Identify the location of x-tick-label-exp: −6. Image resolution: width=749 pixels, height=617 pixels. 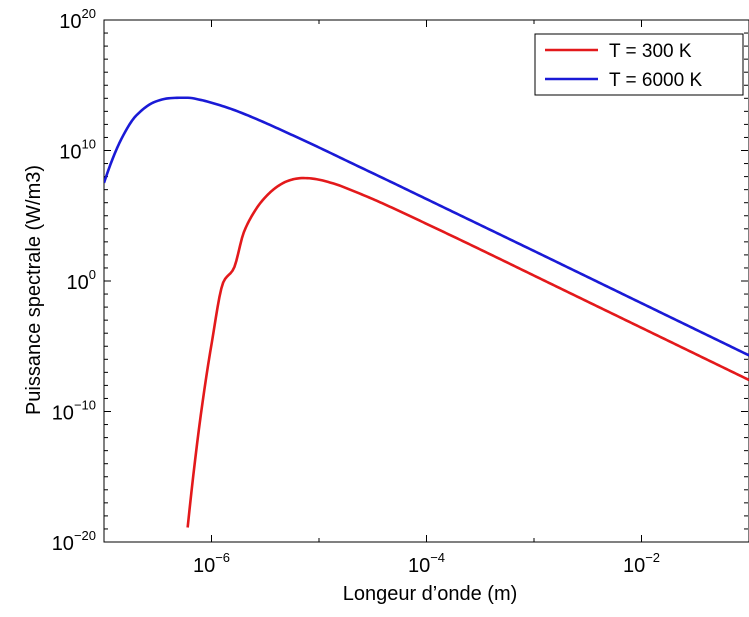
(222, 557).